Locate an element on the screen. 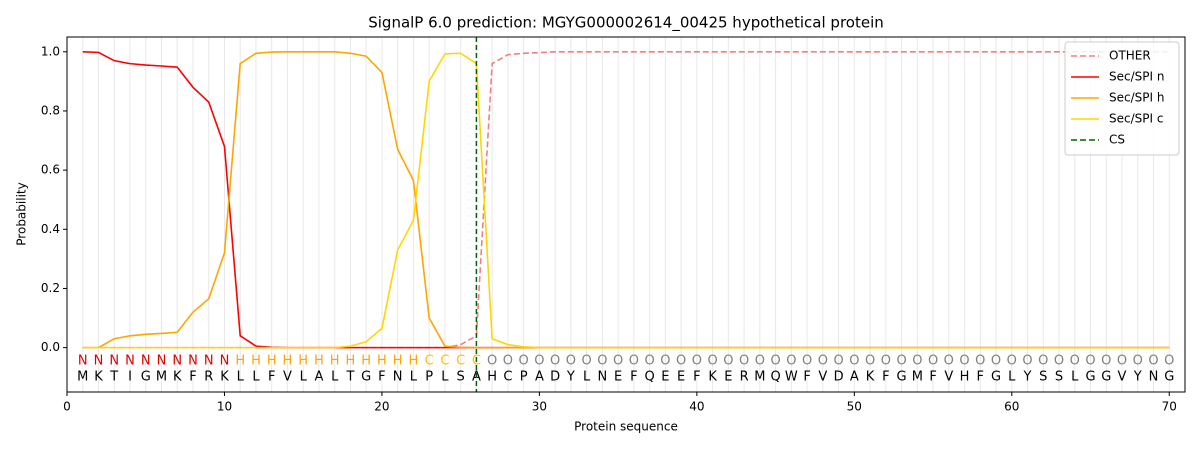 The width and height of the screenshot is (1200, 450). residue-label: R is located at coordinates (208, 377).